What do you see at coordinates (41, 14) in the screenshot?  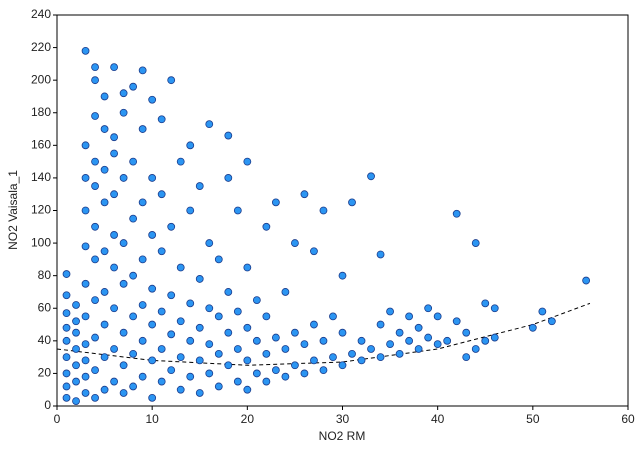 I see `y-tick-label: 240` at bounding box center [41, 14].